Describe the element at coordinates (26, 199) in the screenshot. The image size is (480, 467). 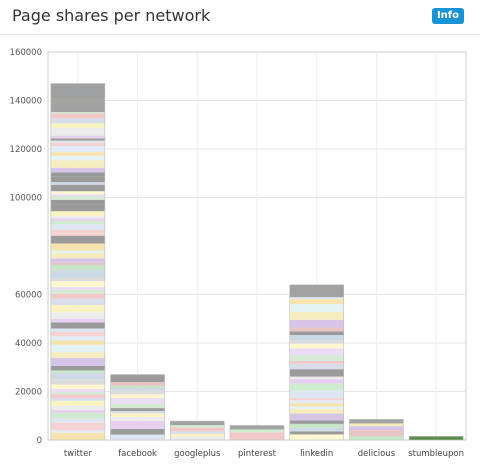
I see `y-tick-label: 100000` at that location.